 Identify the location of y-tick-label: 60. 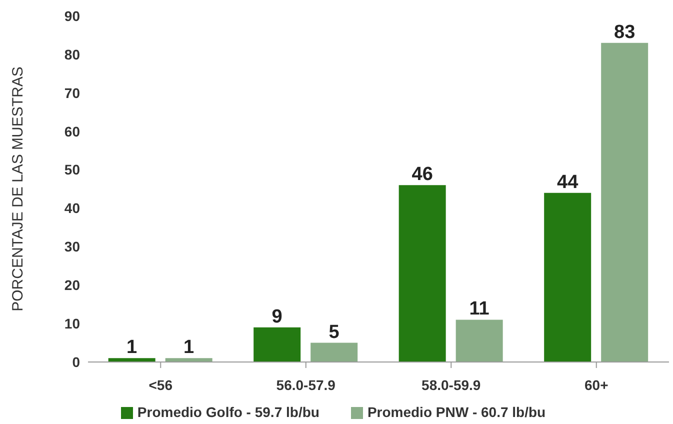
(72, 131).